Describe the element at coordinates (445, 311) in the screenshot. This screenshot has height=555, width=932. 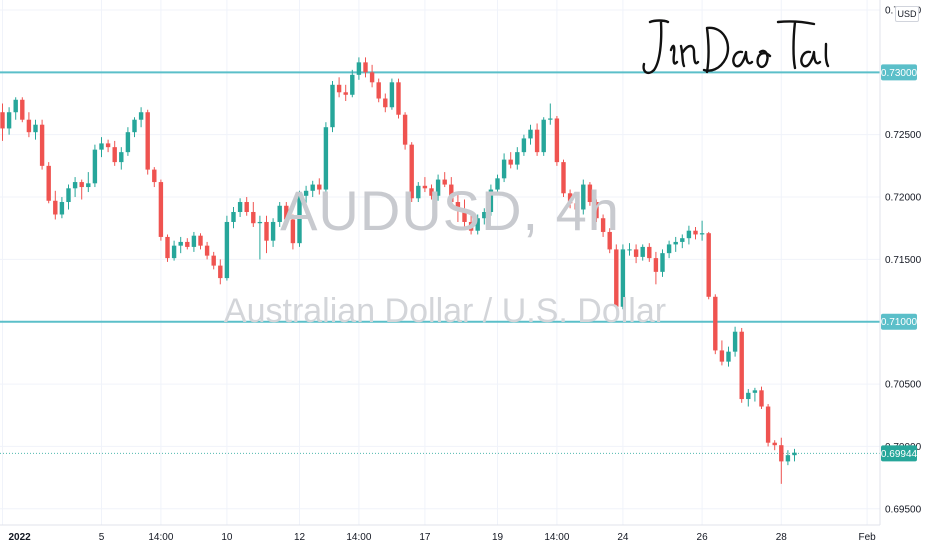
I see `description-watermark: Australian Dollar / U.S. Dollar` at that location.